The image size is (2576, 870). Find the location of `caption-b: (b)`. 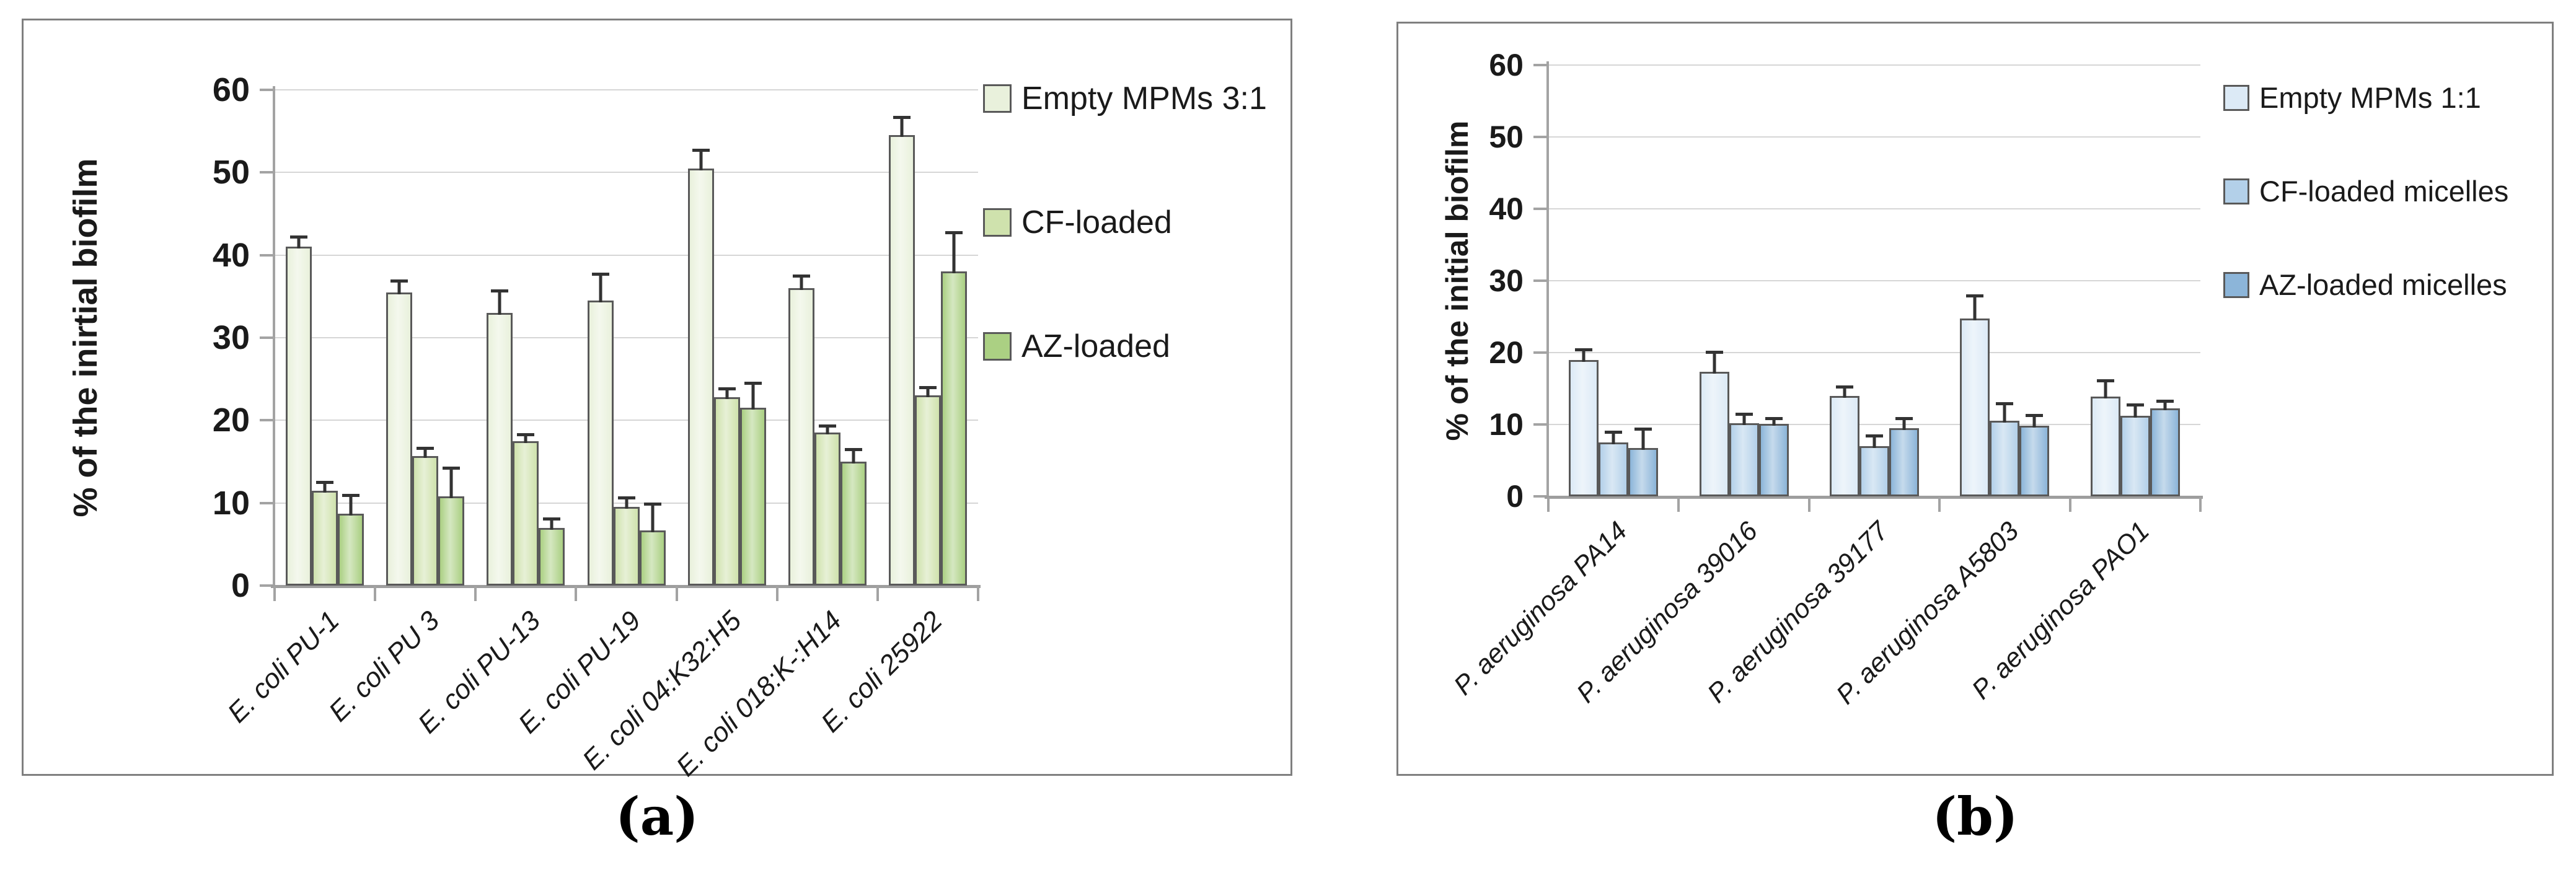

caption-b: (b) is located at coordinates (1975, 816).